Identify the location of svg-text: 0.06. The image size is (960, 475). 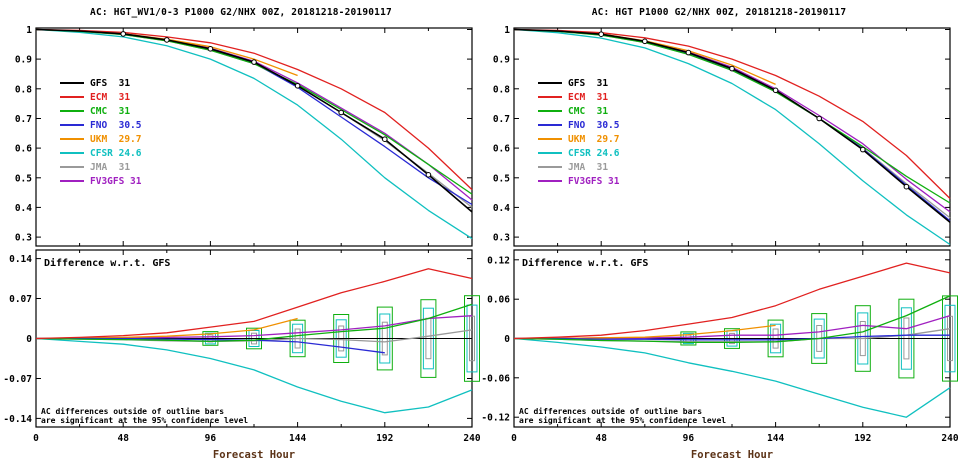
(498, 300).